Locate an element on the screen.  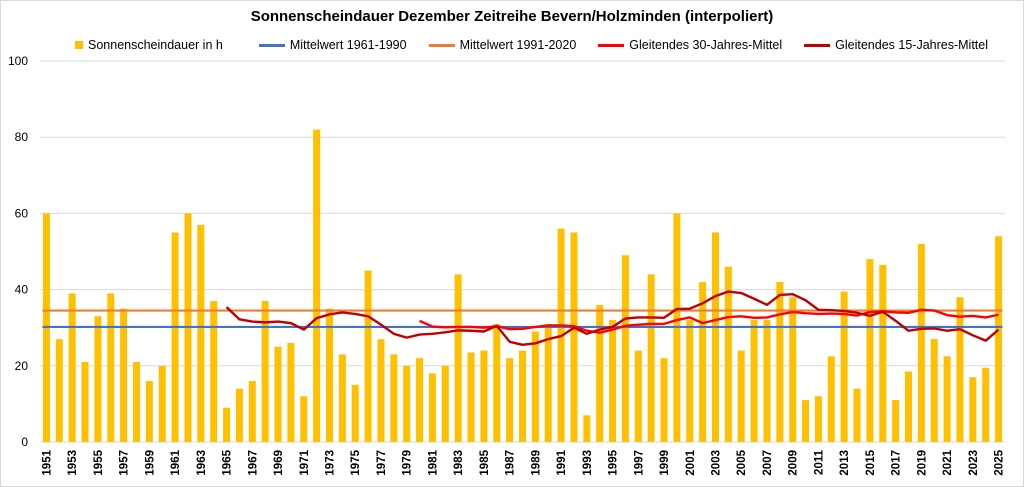
x-tick-label: 1985 is located at coordinates (485, 462).